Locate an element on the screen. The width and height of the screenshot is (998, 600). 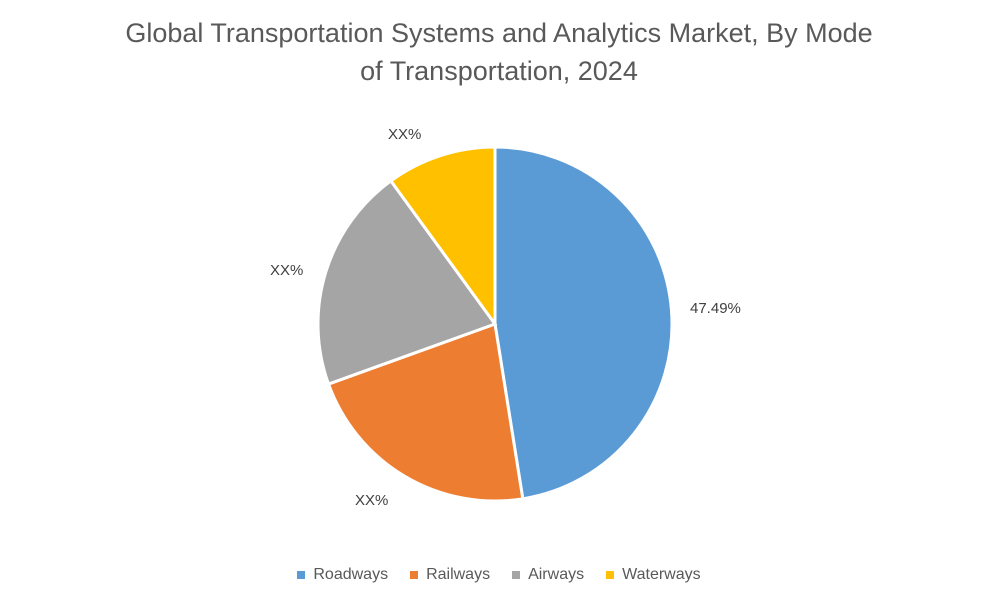
legend-swatch-airways is located at coordinates (516, 575).